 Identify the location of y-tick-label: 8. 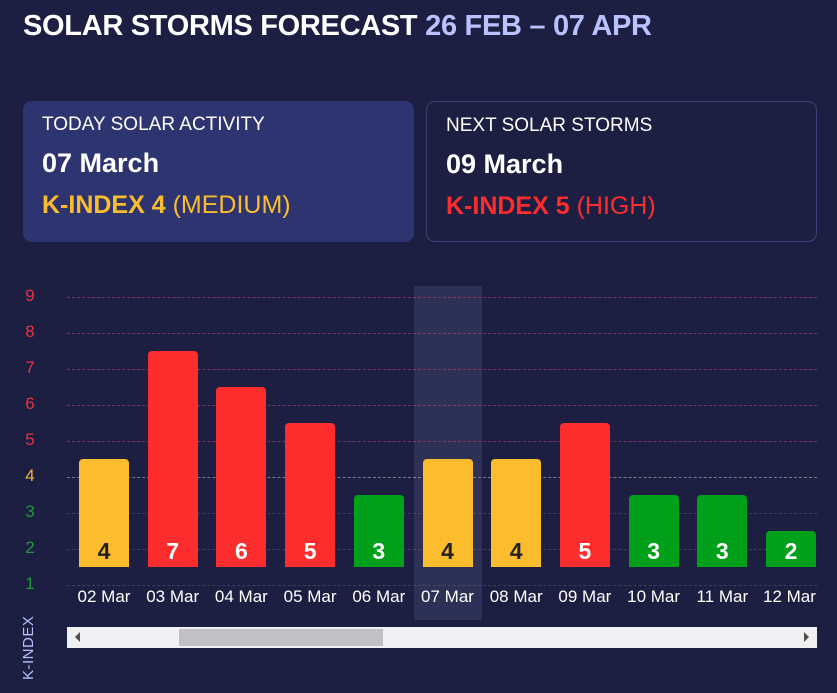
(30, 331).